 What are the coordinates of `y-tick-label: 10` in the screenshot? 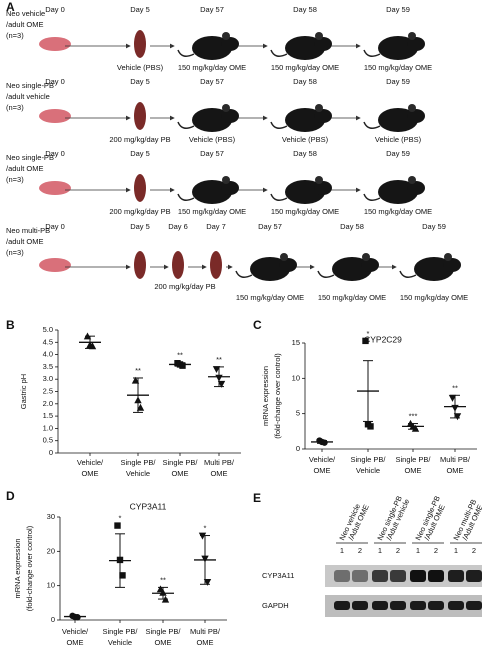 It's located at (51, 585).